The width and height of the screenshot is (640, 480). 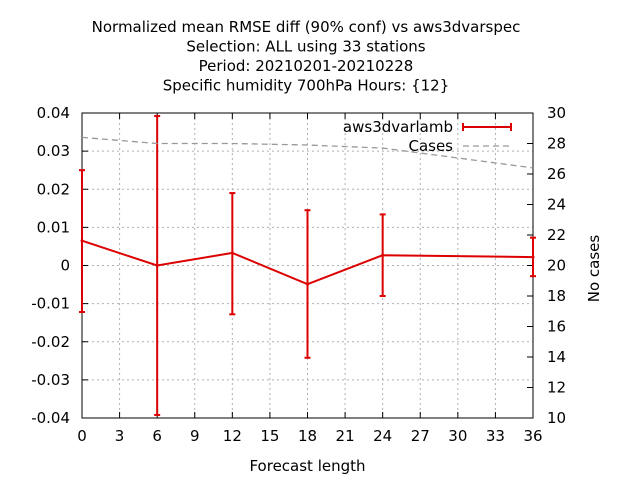 What do you see at coordinates (50, 418) in the screenshot?
I see `y-tick-label: -0.04` at bounding box center [50, 418].